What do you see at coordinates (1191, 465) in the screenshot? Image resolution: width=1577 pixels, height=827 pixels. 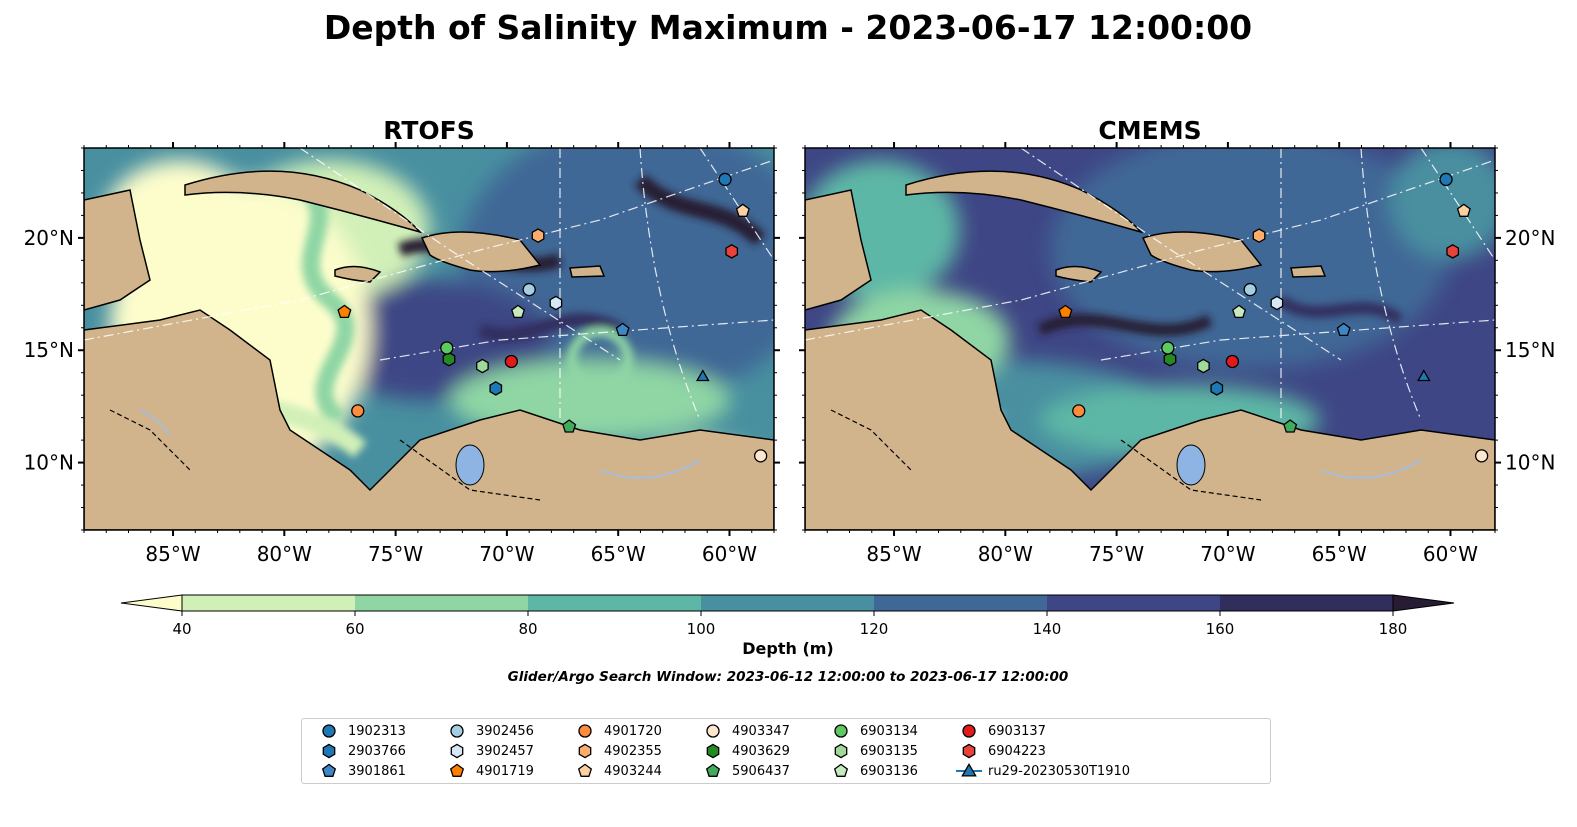 I see `cmems-lake-maracaibo` at bounding box center [1191, 465].